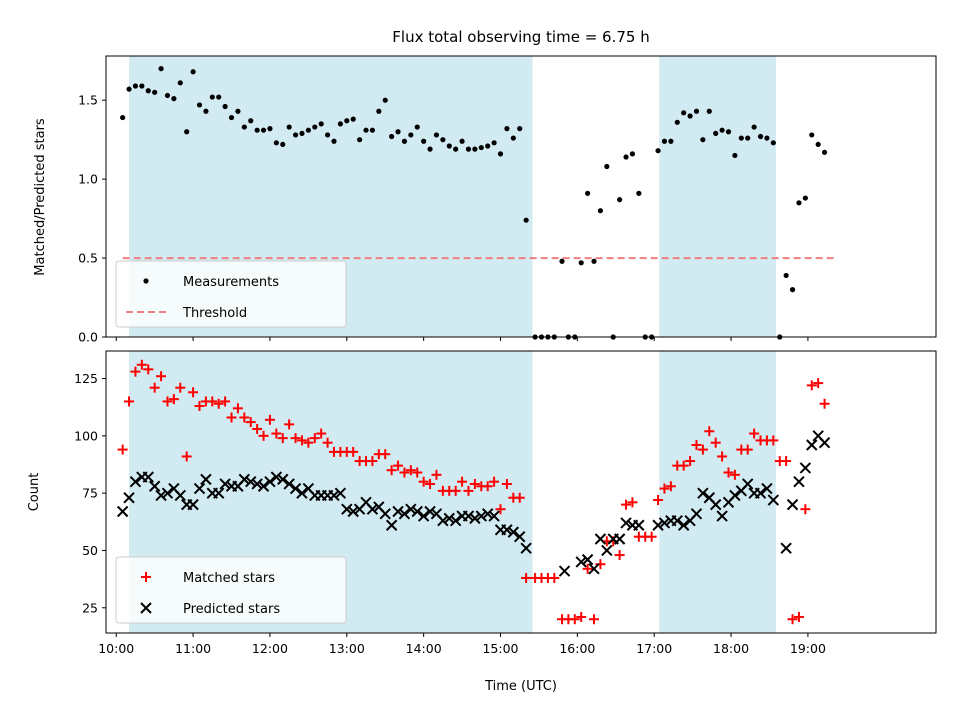  What do you see at coordinates (231, 282) in the screenshot?
I see `legend-label: Measurements` at bounding box center [231, 282].